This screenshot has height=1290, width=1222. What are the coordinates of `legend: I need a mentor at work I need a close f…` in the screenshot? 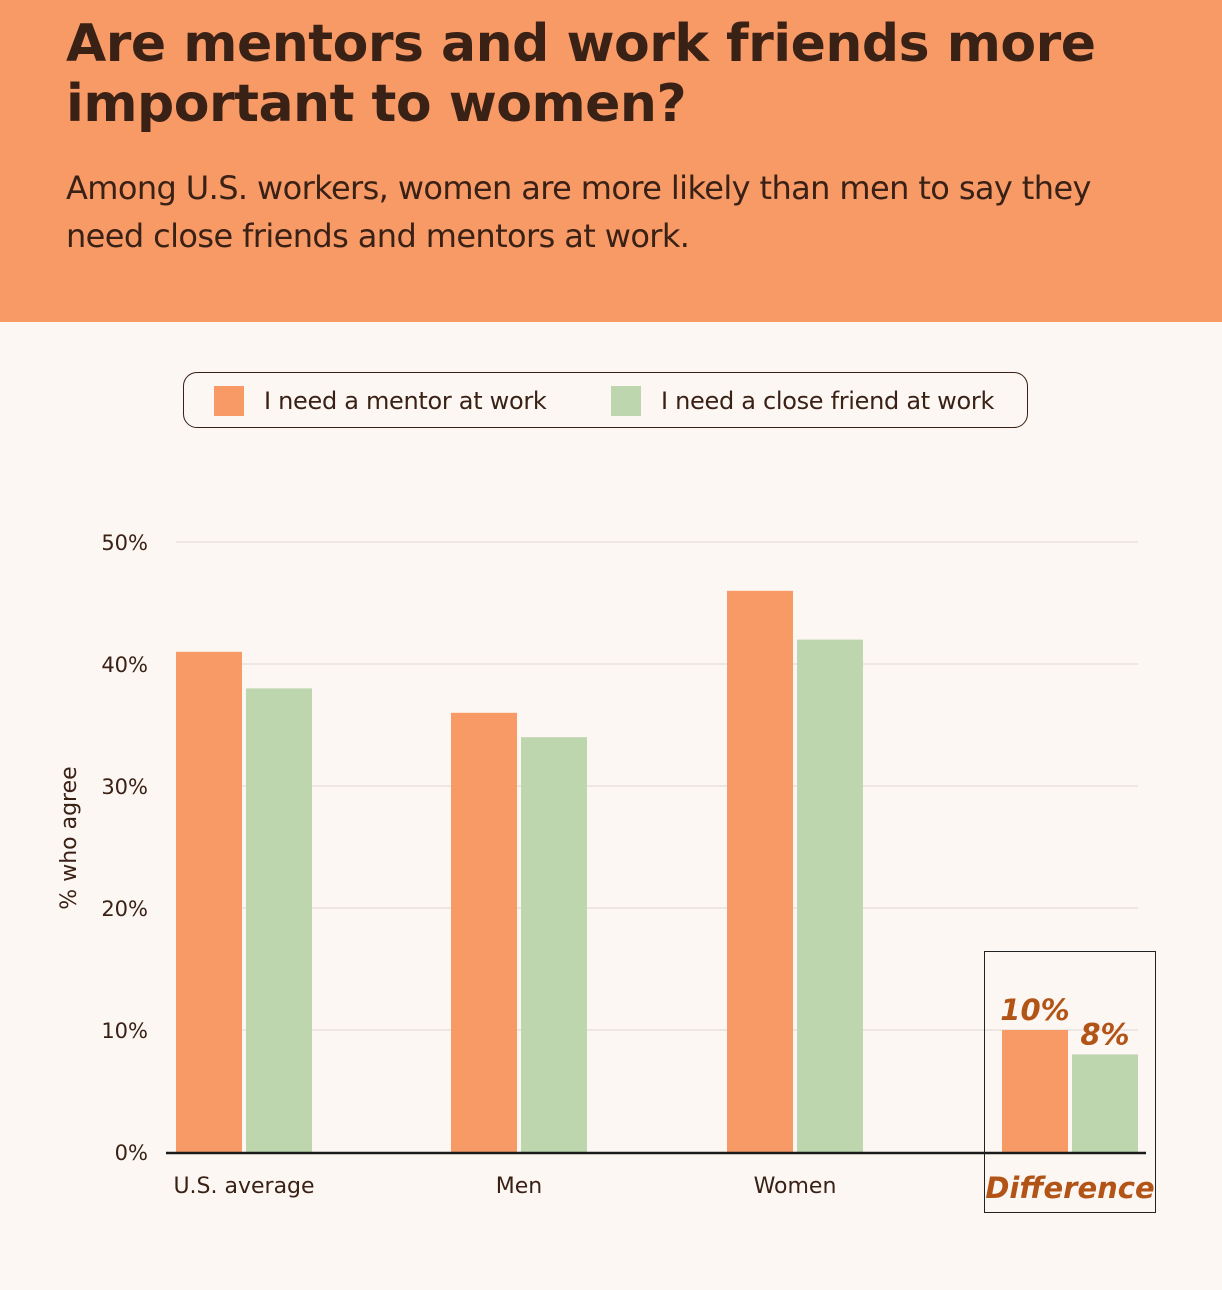 It's located at (605, 400).